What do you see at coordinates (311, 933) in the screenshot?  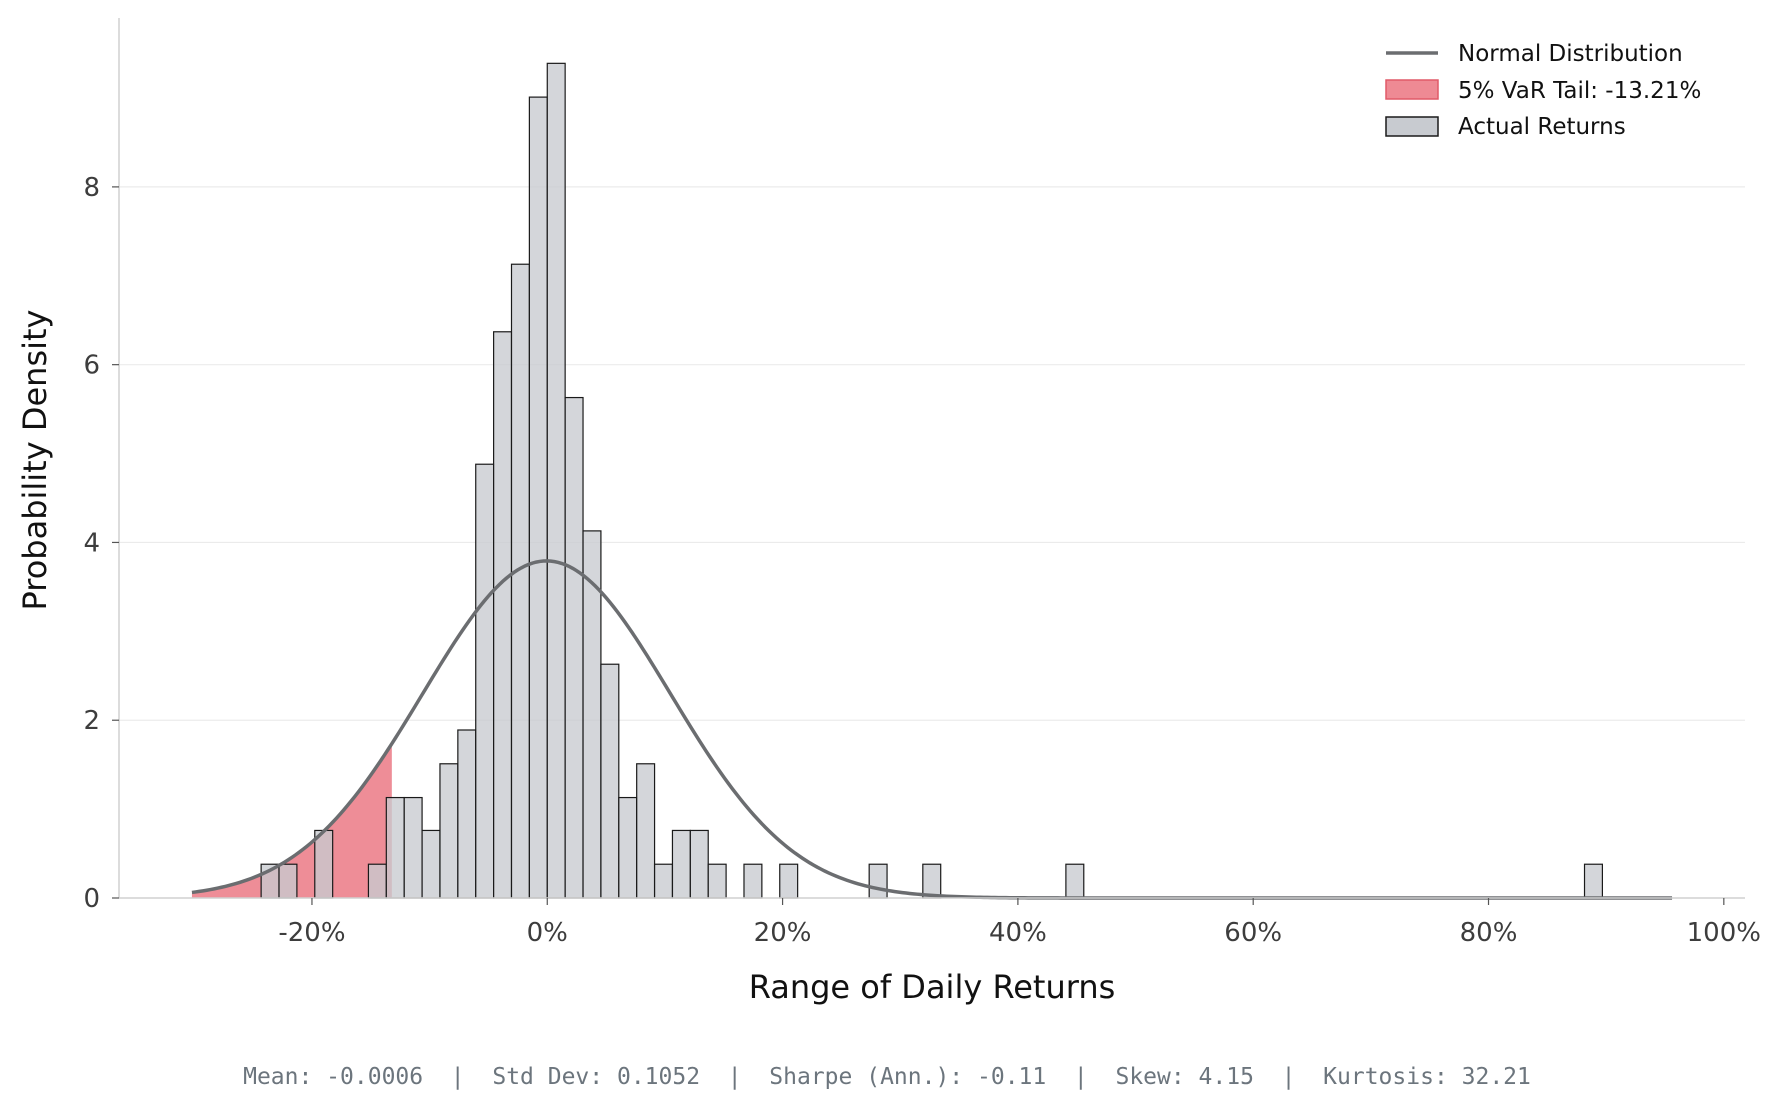 I see `x-tick-label: -20%` at bounding box center [311, 933].